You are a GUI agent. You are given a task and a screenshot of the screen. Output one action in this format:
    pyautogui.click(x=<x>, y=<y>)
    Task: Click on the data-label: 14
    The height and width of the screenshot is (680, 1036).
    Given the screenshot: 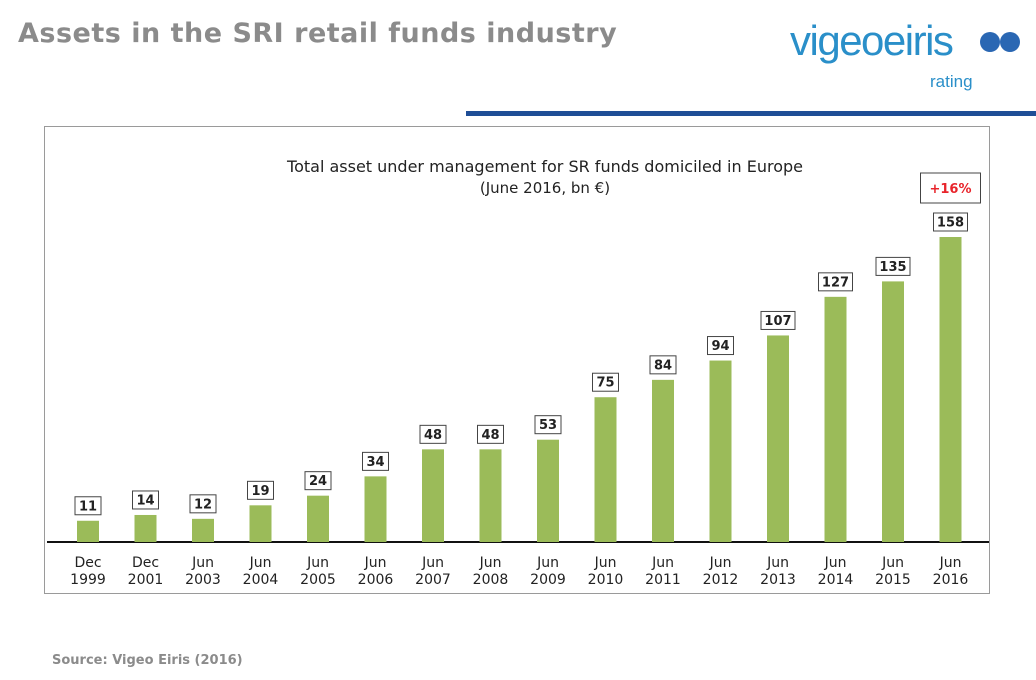 What is the action you would take?
    pyautogui.click(x=145, y=500)
    